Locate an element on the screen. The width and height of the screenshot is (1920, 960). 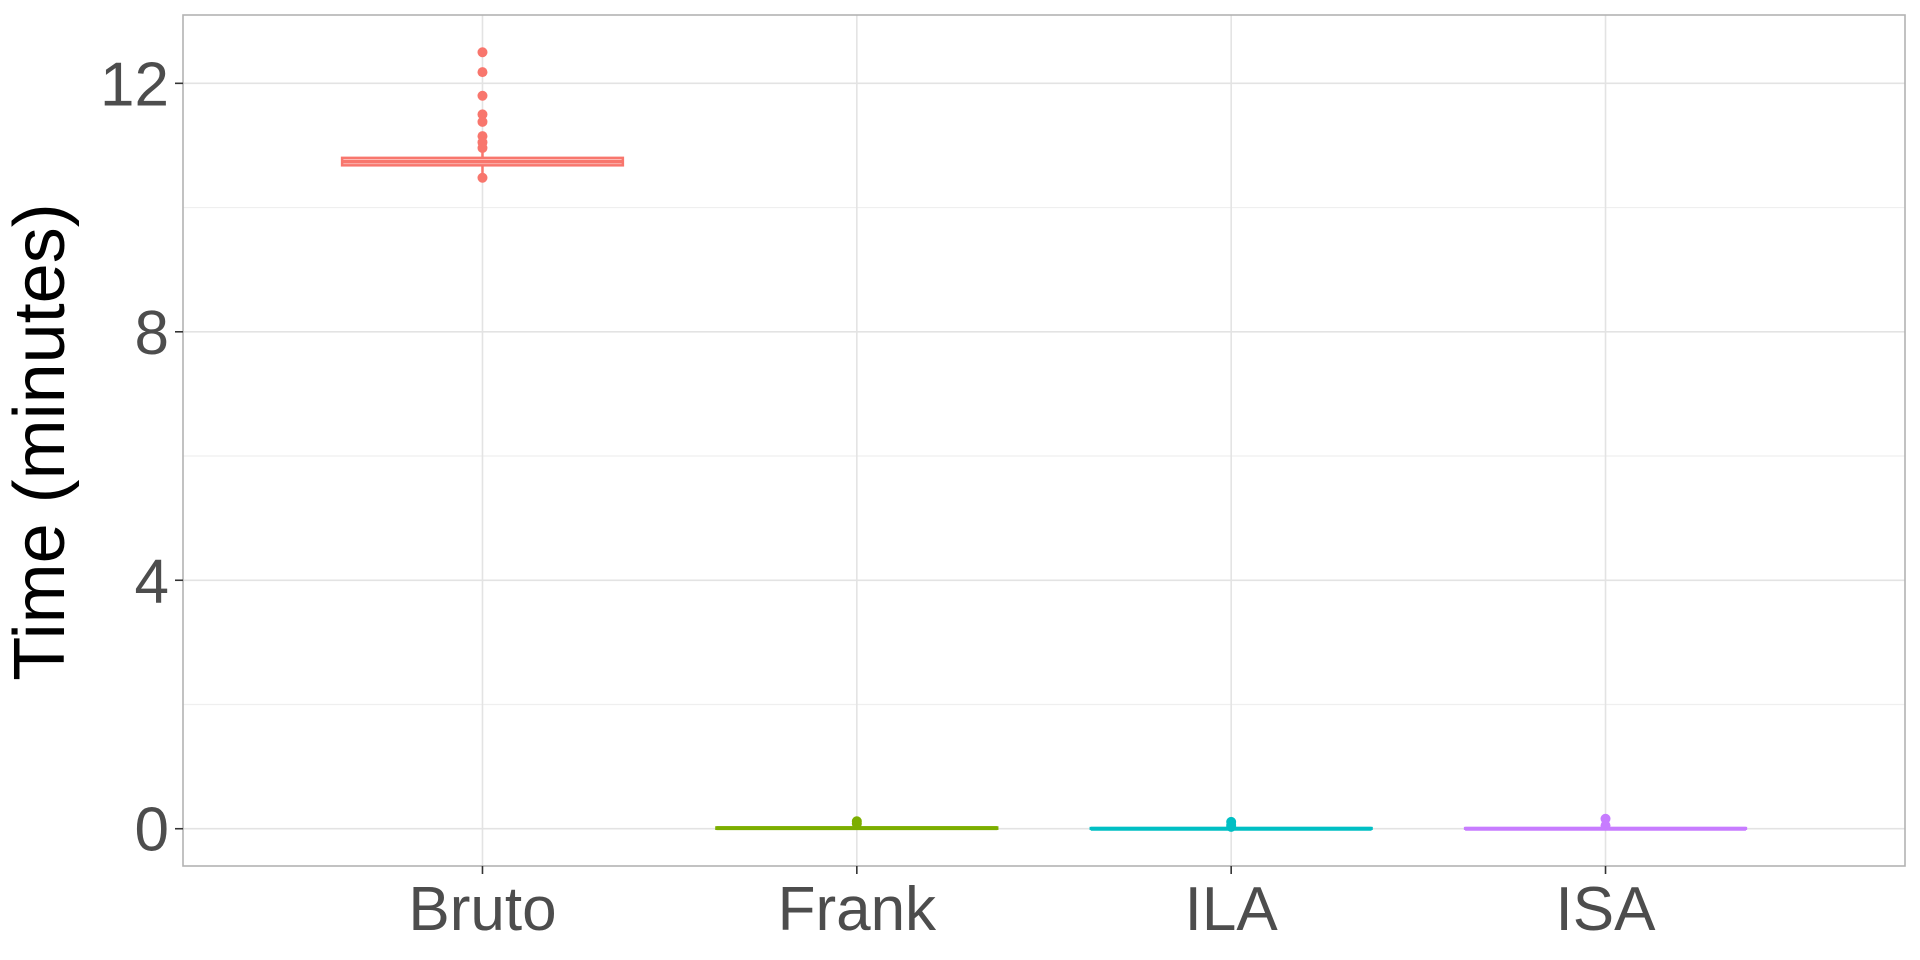
y-tick-label: 12 is located at coordinates (134, 84).